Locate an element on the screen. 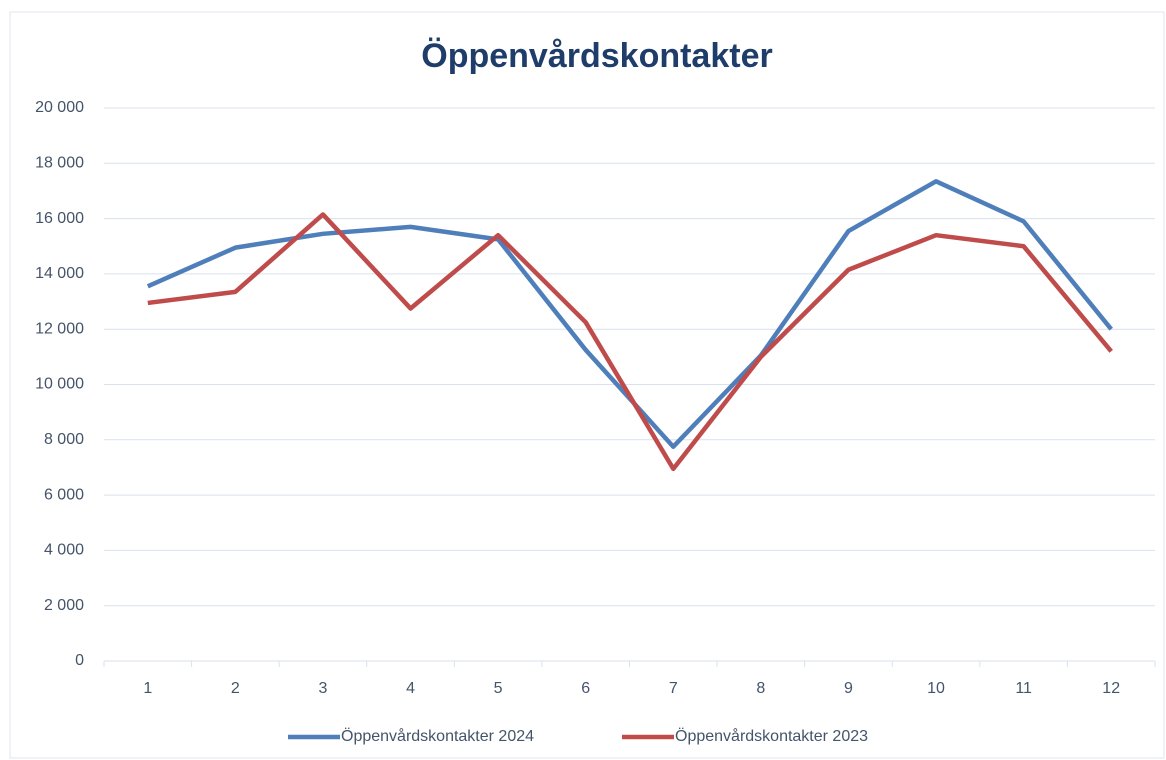 The height and width of the screenshot is (760, 1166). x-tick-label: 6 is located at coordinates (585, 688).